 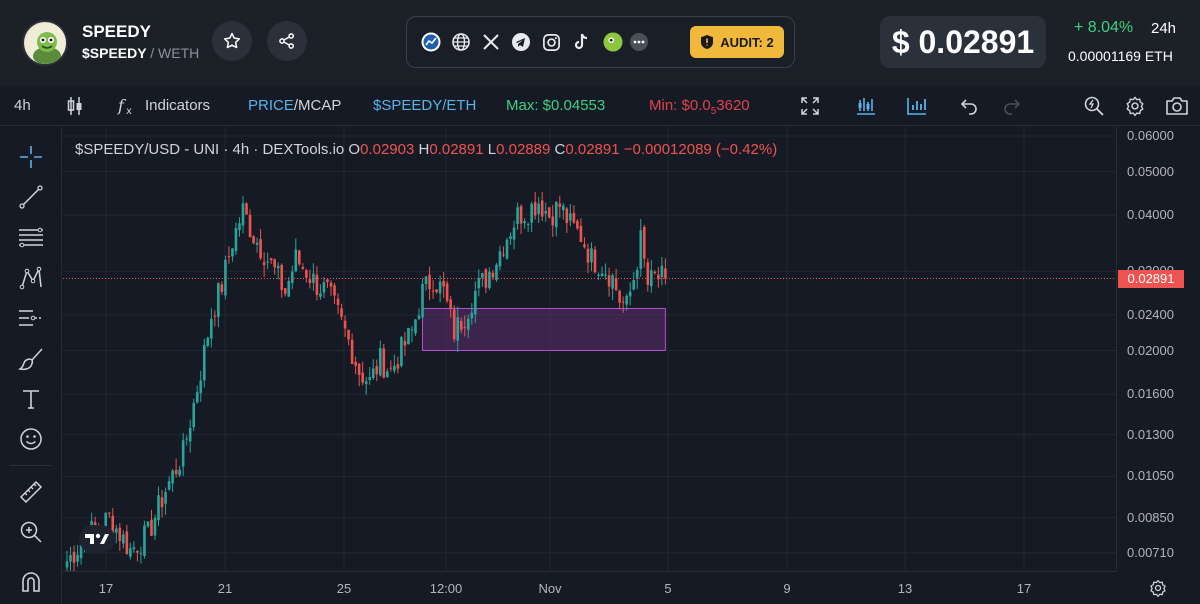 I want to click on legend-low-label: L, so click(x=492, y=149).